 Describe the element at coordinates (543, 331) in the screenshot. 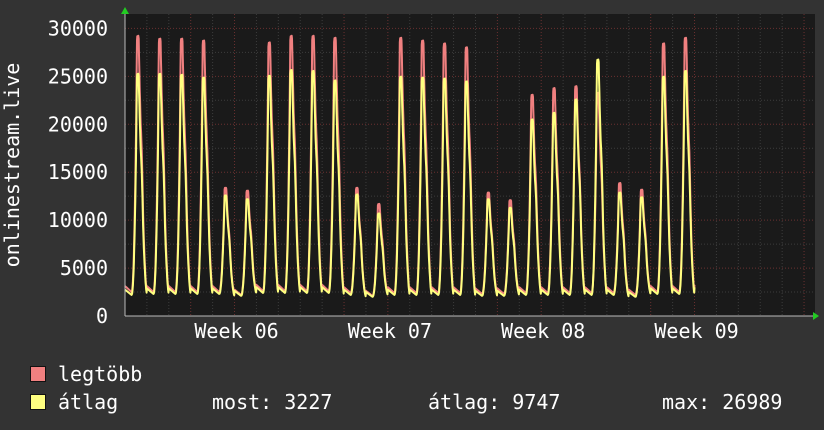

I see `x-tick-label: Week 08` at that location.